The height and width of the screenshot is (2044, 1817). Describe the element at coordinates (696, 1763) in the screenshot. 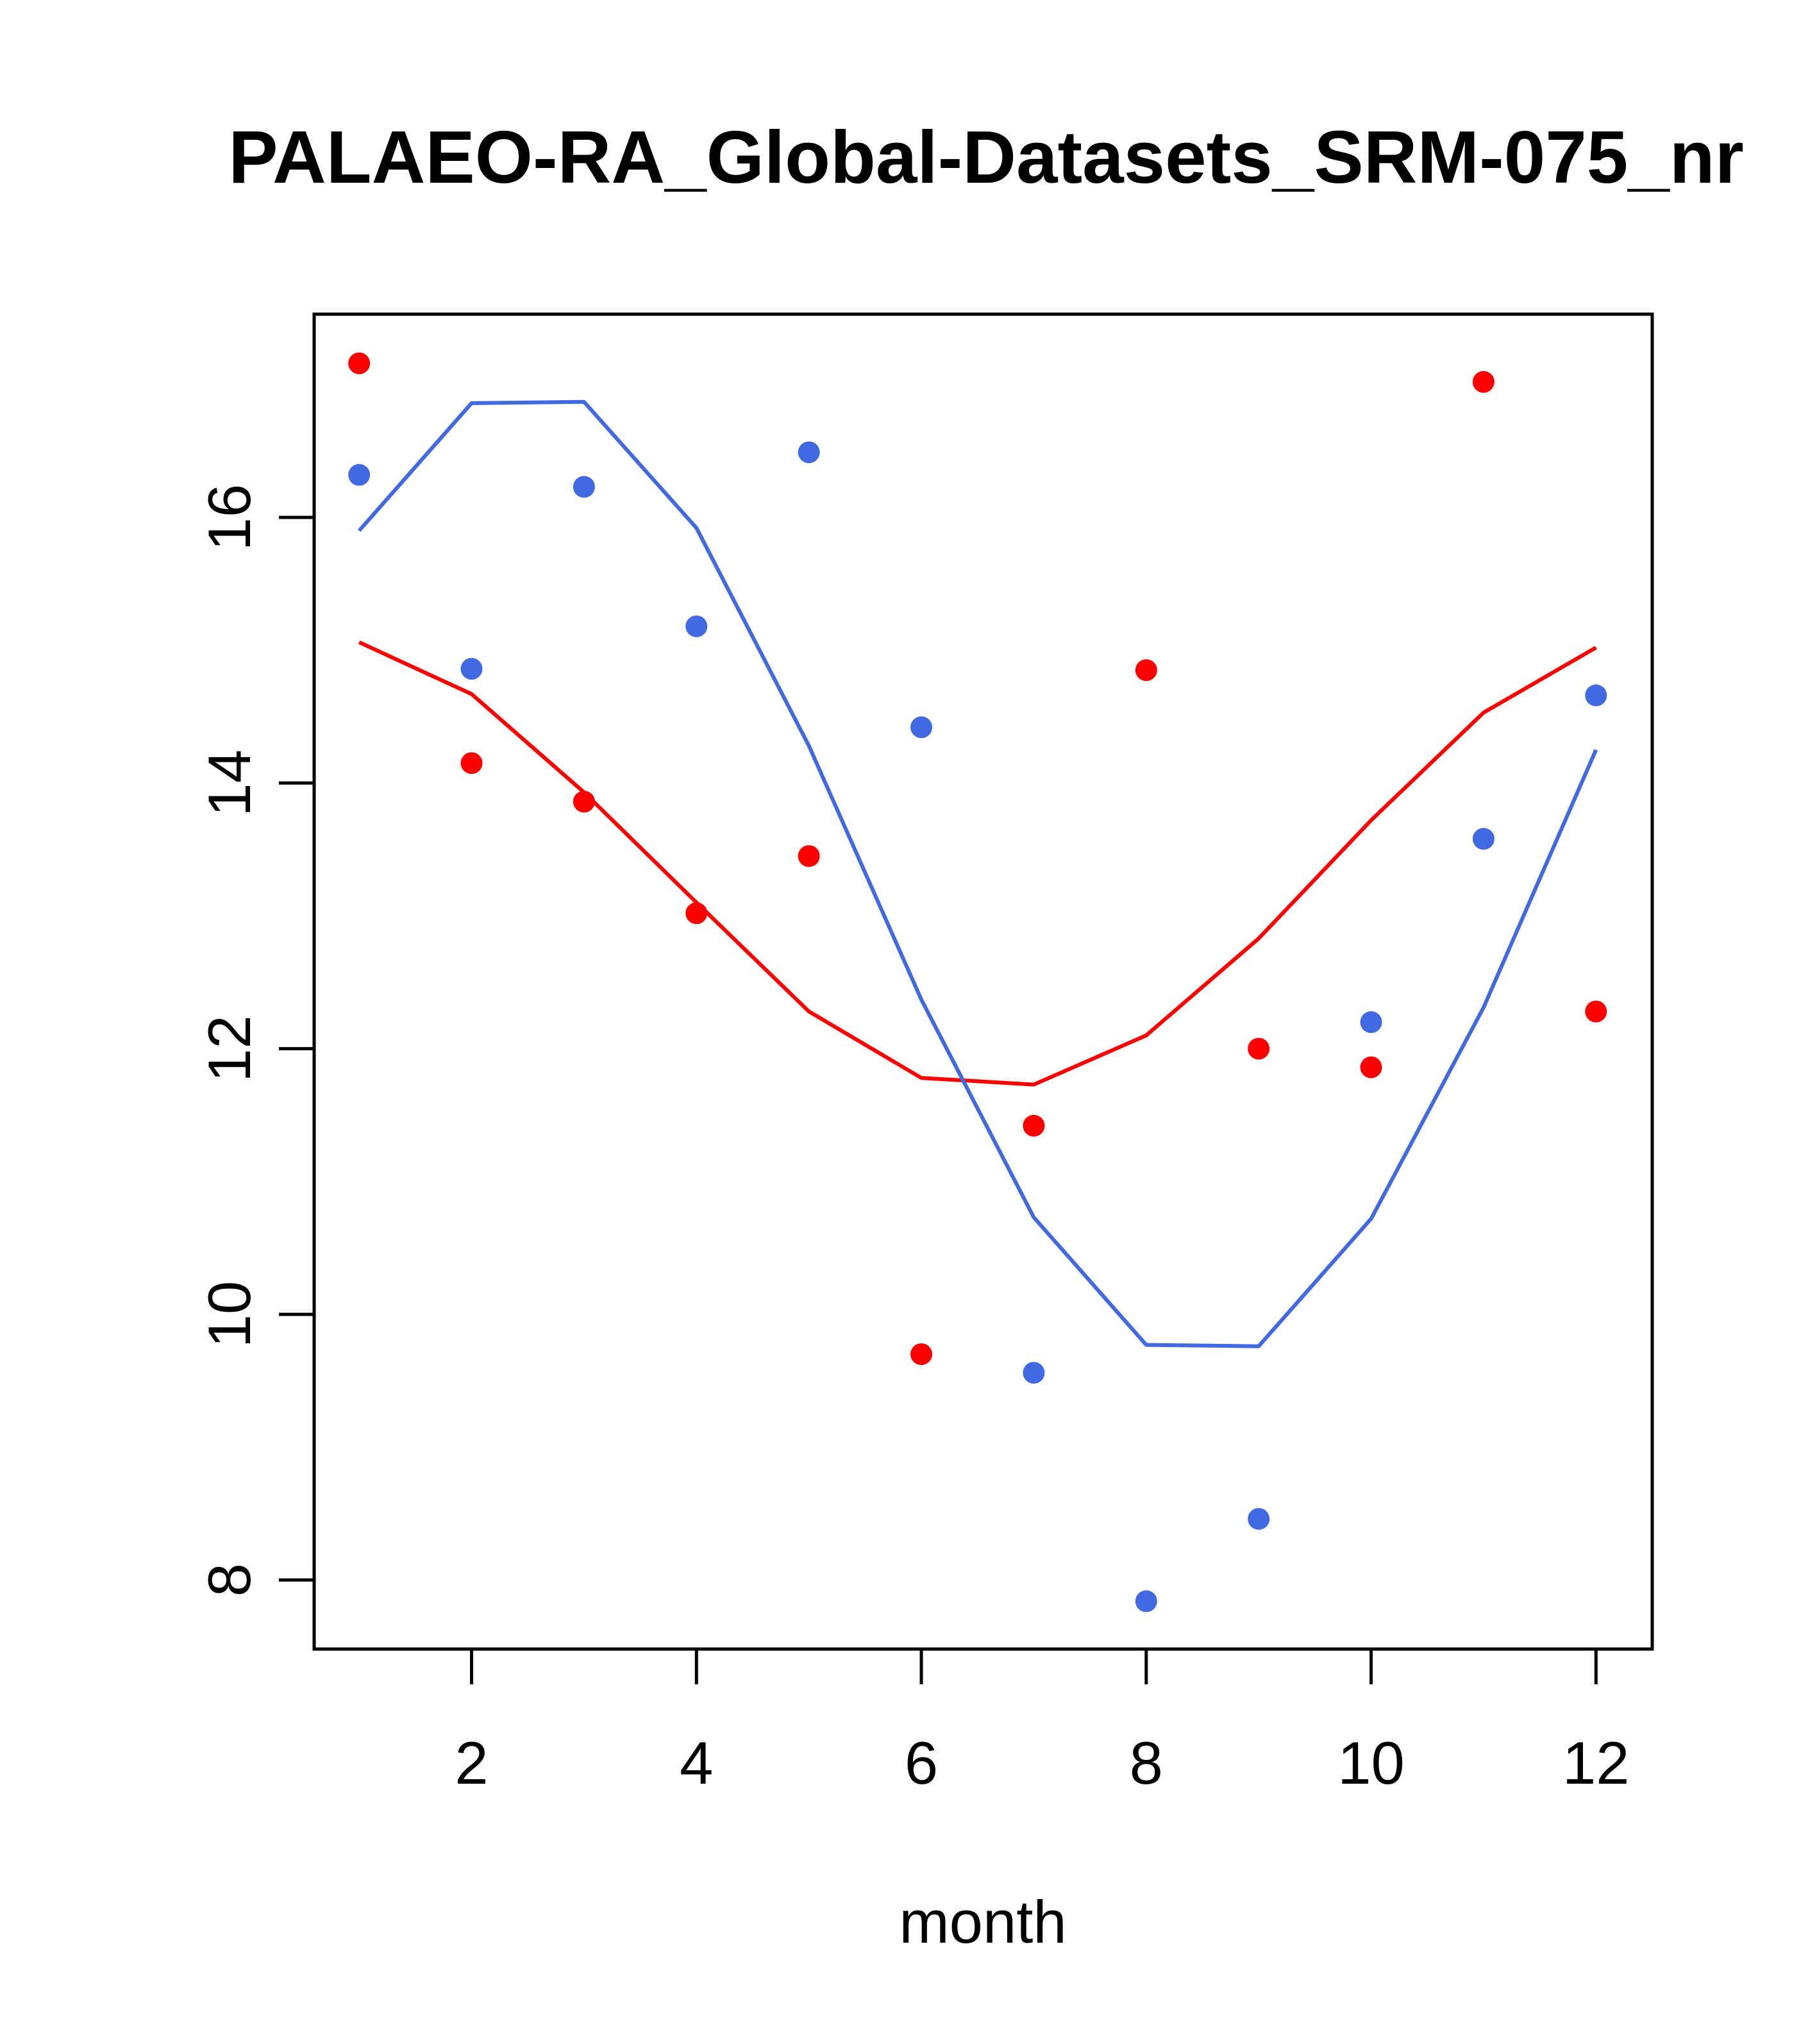

I see `x-tick-label: 4` at that location.